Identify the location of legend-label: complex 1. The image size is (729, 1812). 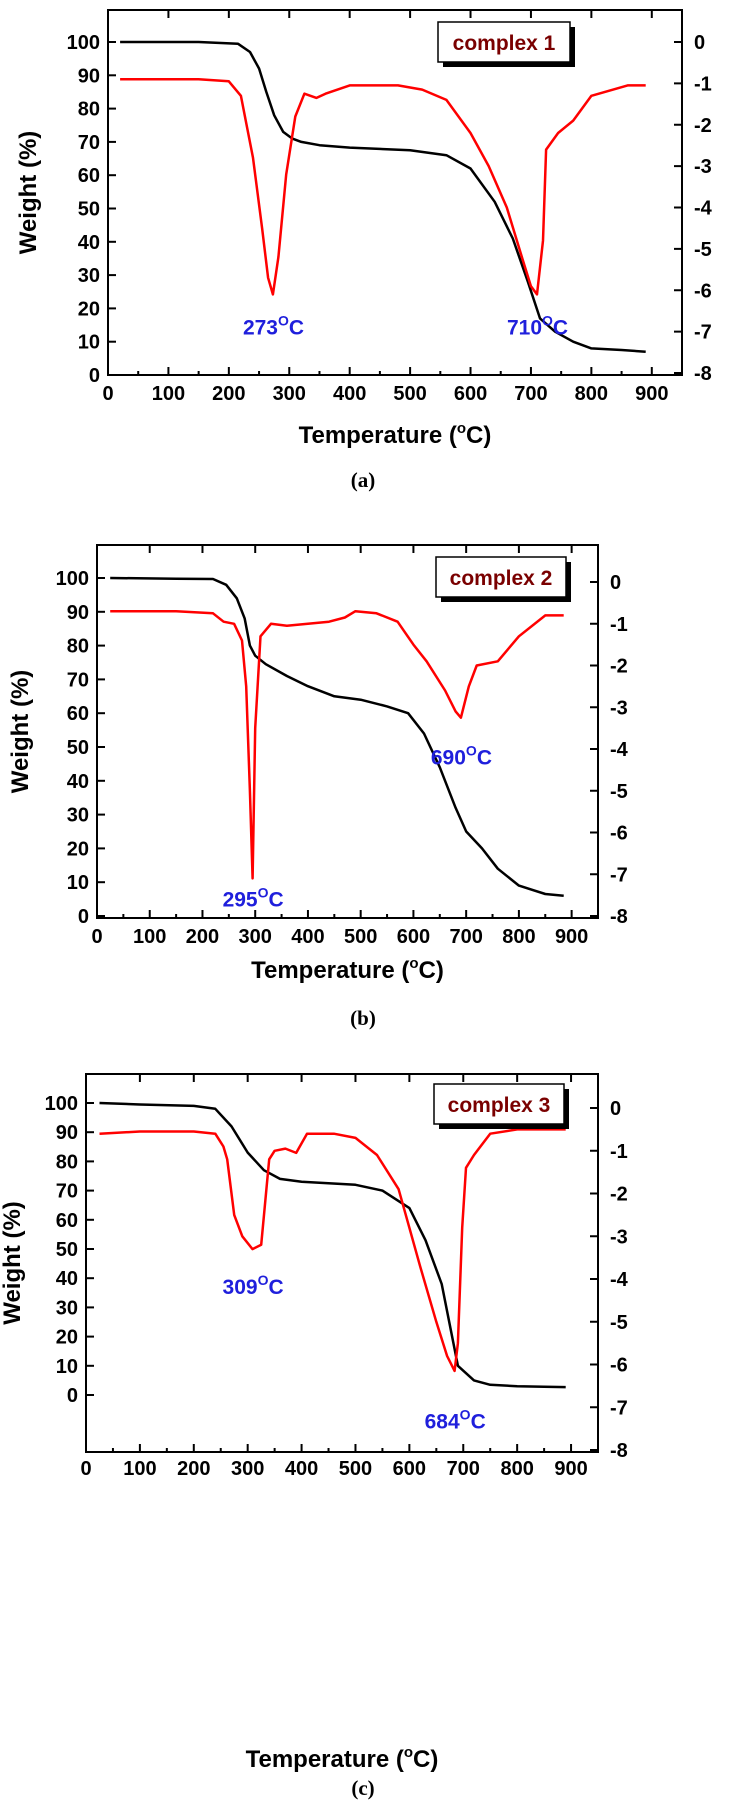
(504, 43).